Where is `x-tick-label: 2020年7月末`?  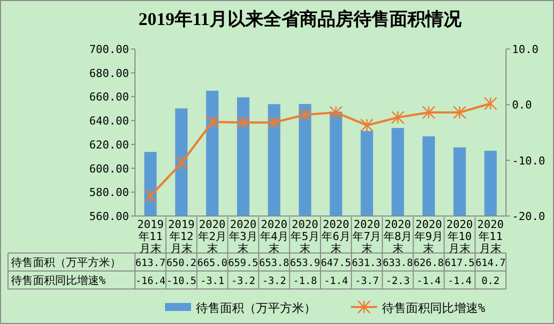 x-tick-label: 2020年7月末 is located at coordinates (367, 236).